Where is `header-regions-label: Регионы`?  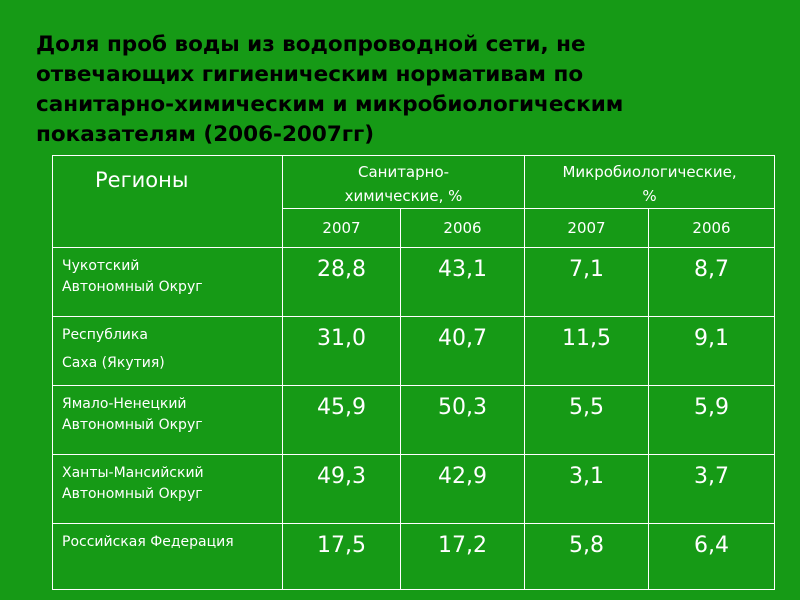
header-regions-label: Регионы is located at coordinates (142, 180).